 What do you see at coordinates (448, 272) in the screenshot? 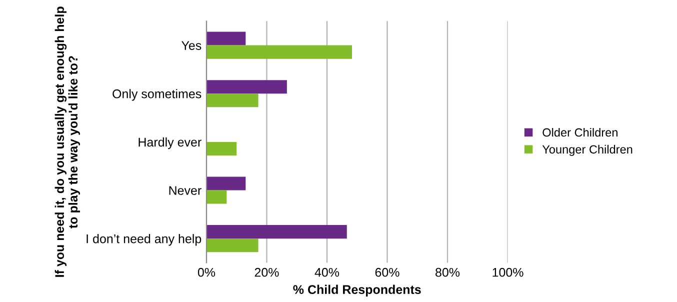
I see `x-tick-label: 80%` at bounding box center [448, 272].